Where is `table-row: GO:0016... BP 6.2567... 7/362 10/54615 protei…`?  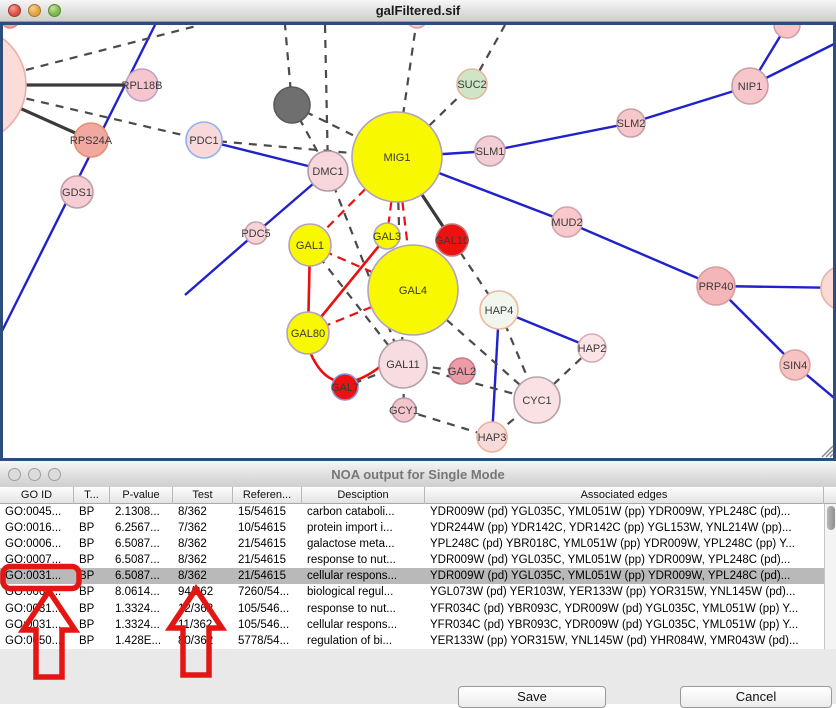
table-row: GO:0016... BP 6.2567... 7/362 10/54615 protei… is located at coordinates (412, 528).